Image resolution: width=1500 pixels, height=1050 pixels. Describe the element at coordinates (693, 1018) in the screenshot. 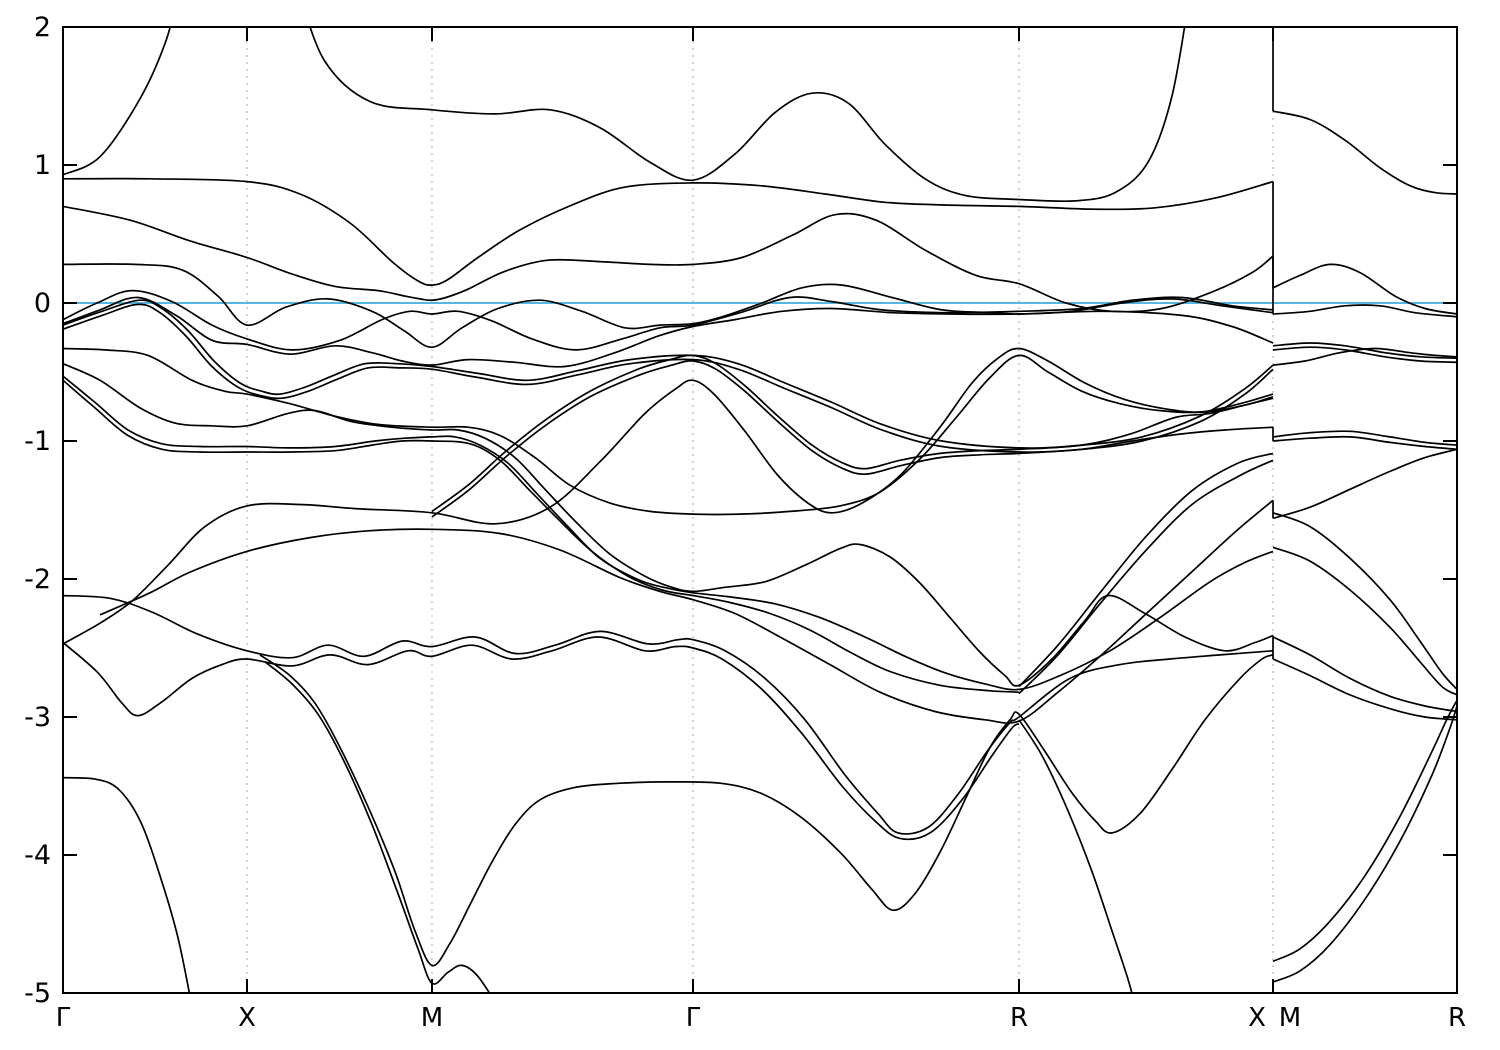

I see `k-point-label-3: Γ` at that location.